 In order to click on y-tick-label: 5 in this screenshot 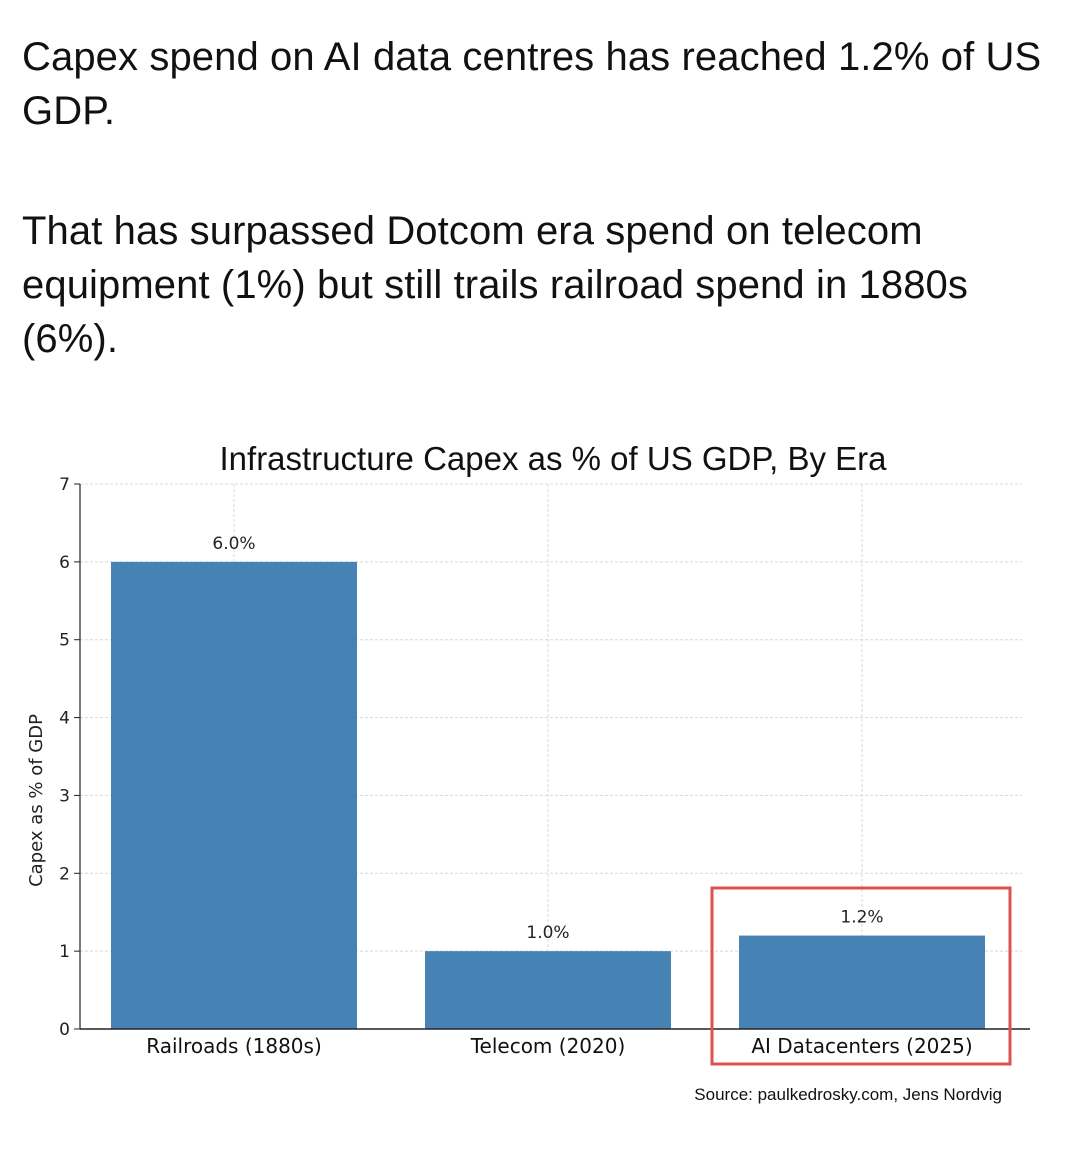, I will do `click(64, 641)`.